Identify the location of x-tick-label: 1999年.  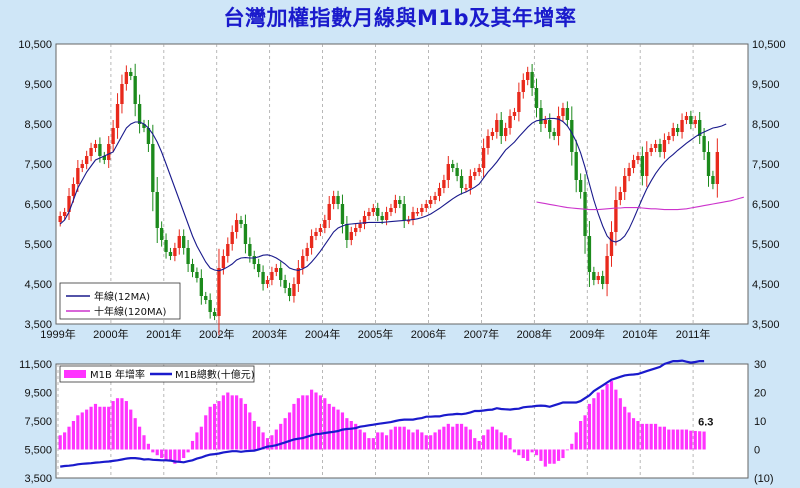
(57, 334).